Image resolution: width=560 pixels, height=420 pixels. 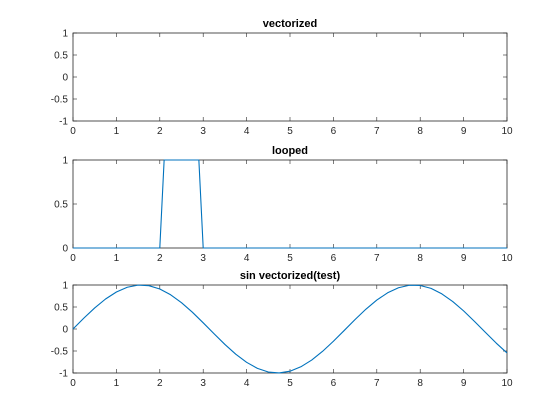 What do you see at coordinates (290, 24) in the screenshot?
I see `chart-title: vectorized` at bounding box center [290, 24].